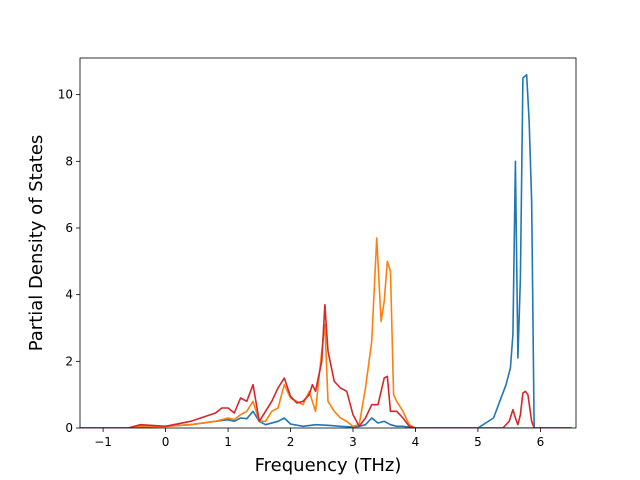  What do you see at coordinates (478, 442) in the screenshot?
I see `x-tick-label: 5` at bounding box center [478, 442].